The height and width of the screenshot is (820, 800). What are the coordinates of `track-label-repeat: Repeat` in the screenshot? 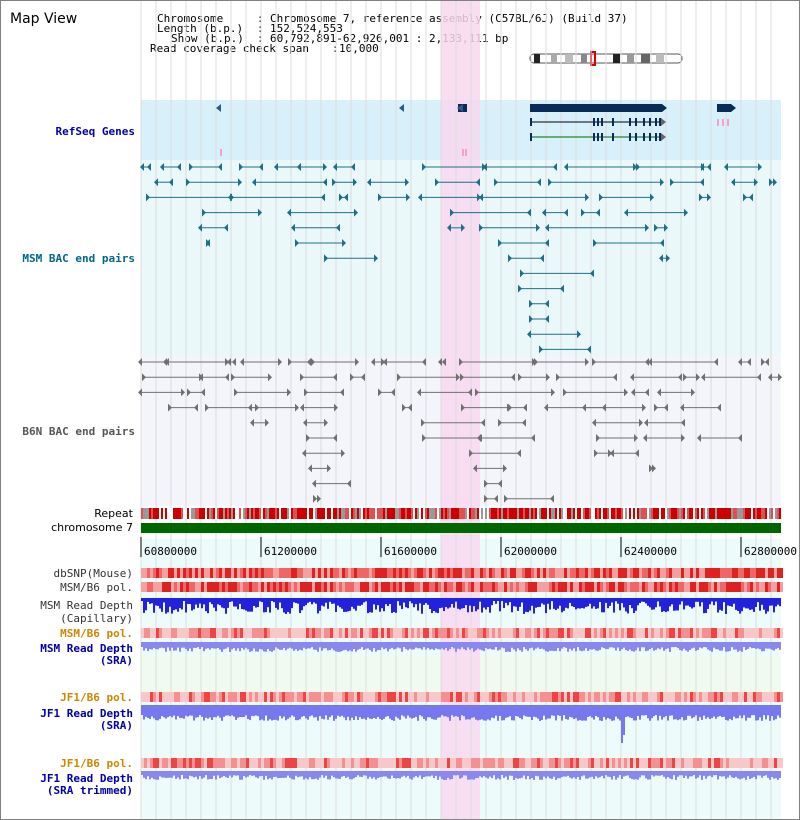 It's located at (113, 513).